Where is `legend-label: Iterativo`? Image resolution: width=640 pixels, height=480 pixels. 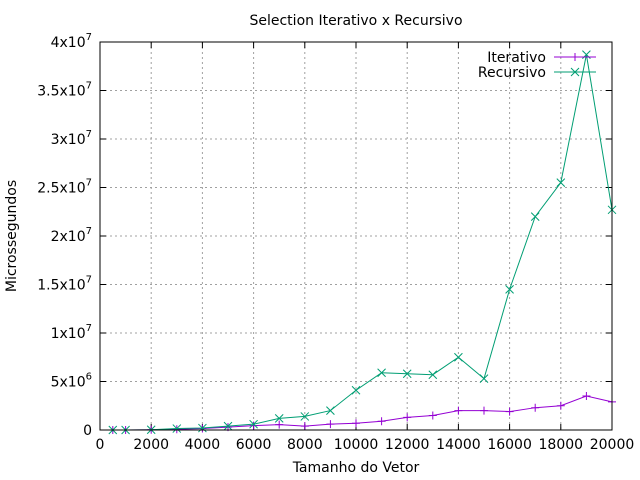 legend-label: Iterativo is located at coordinates (516, 58).